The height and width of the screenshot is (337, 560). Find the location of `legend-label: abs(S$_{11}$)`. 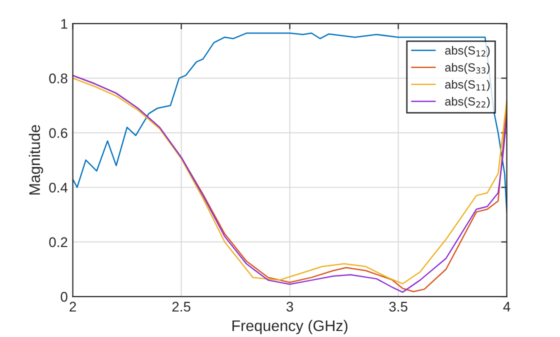

legend-label: abs(S$_{11}$) is located at coordinates (467, 85).